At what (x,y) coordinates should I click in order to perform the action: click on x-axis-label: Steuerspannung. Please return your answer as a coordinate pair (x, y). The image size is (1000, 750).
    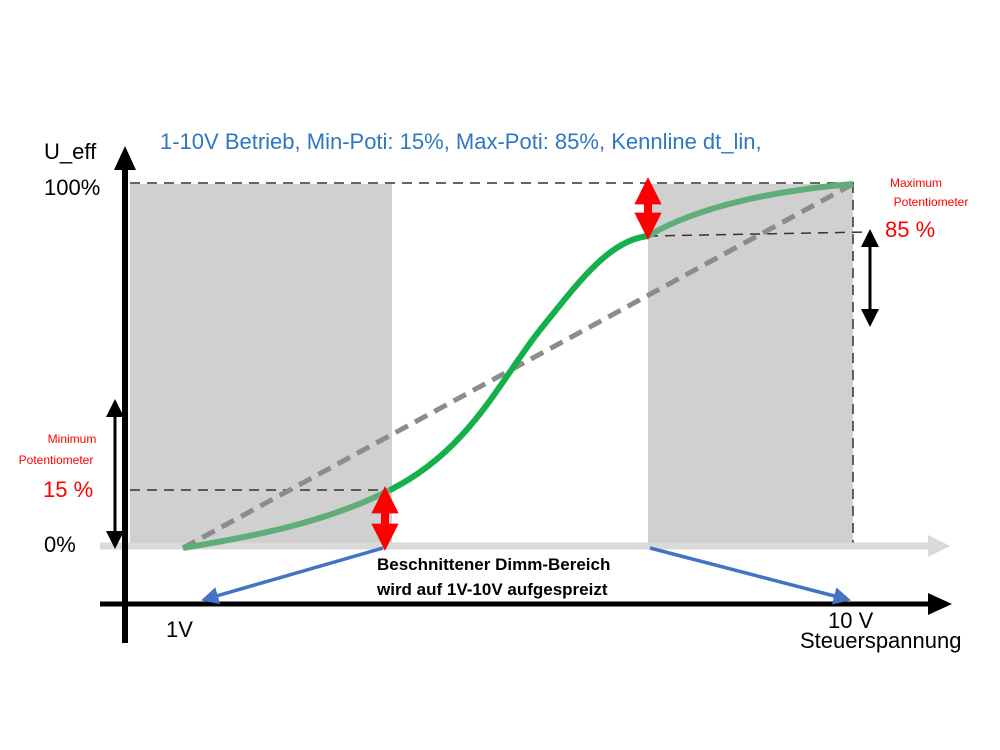
    Looking at the image, I should click on (880, 640).